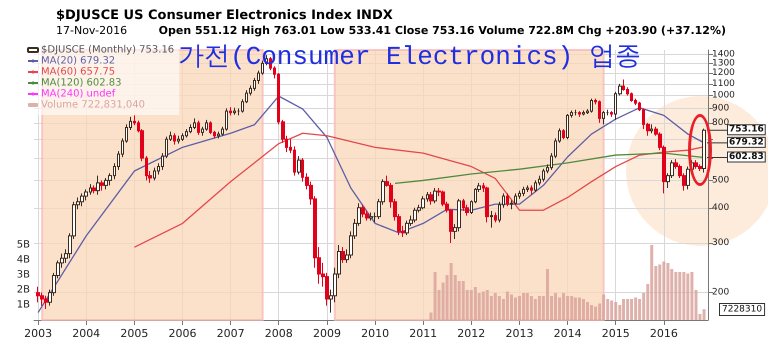 The height and width of the screenshot is (350, 768). Describe the element at coordinates (224, 16) in the screenshot. I see `chart-title: $DJUSCE US Consumer Electronics Index INDX` at that location.